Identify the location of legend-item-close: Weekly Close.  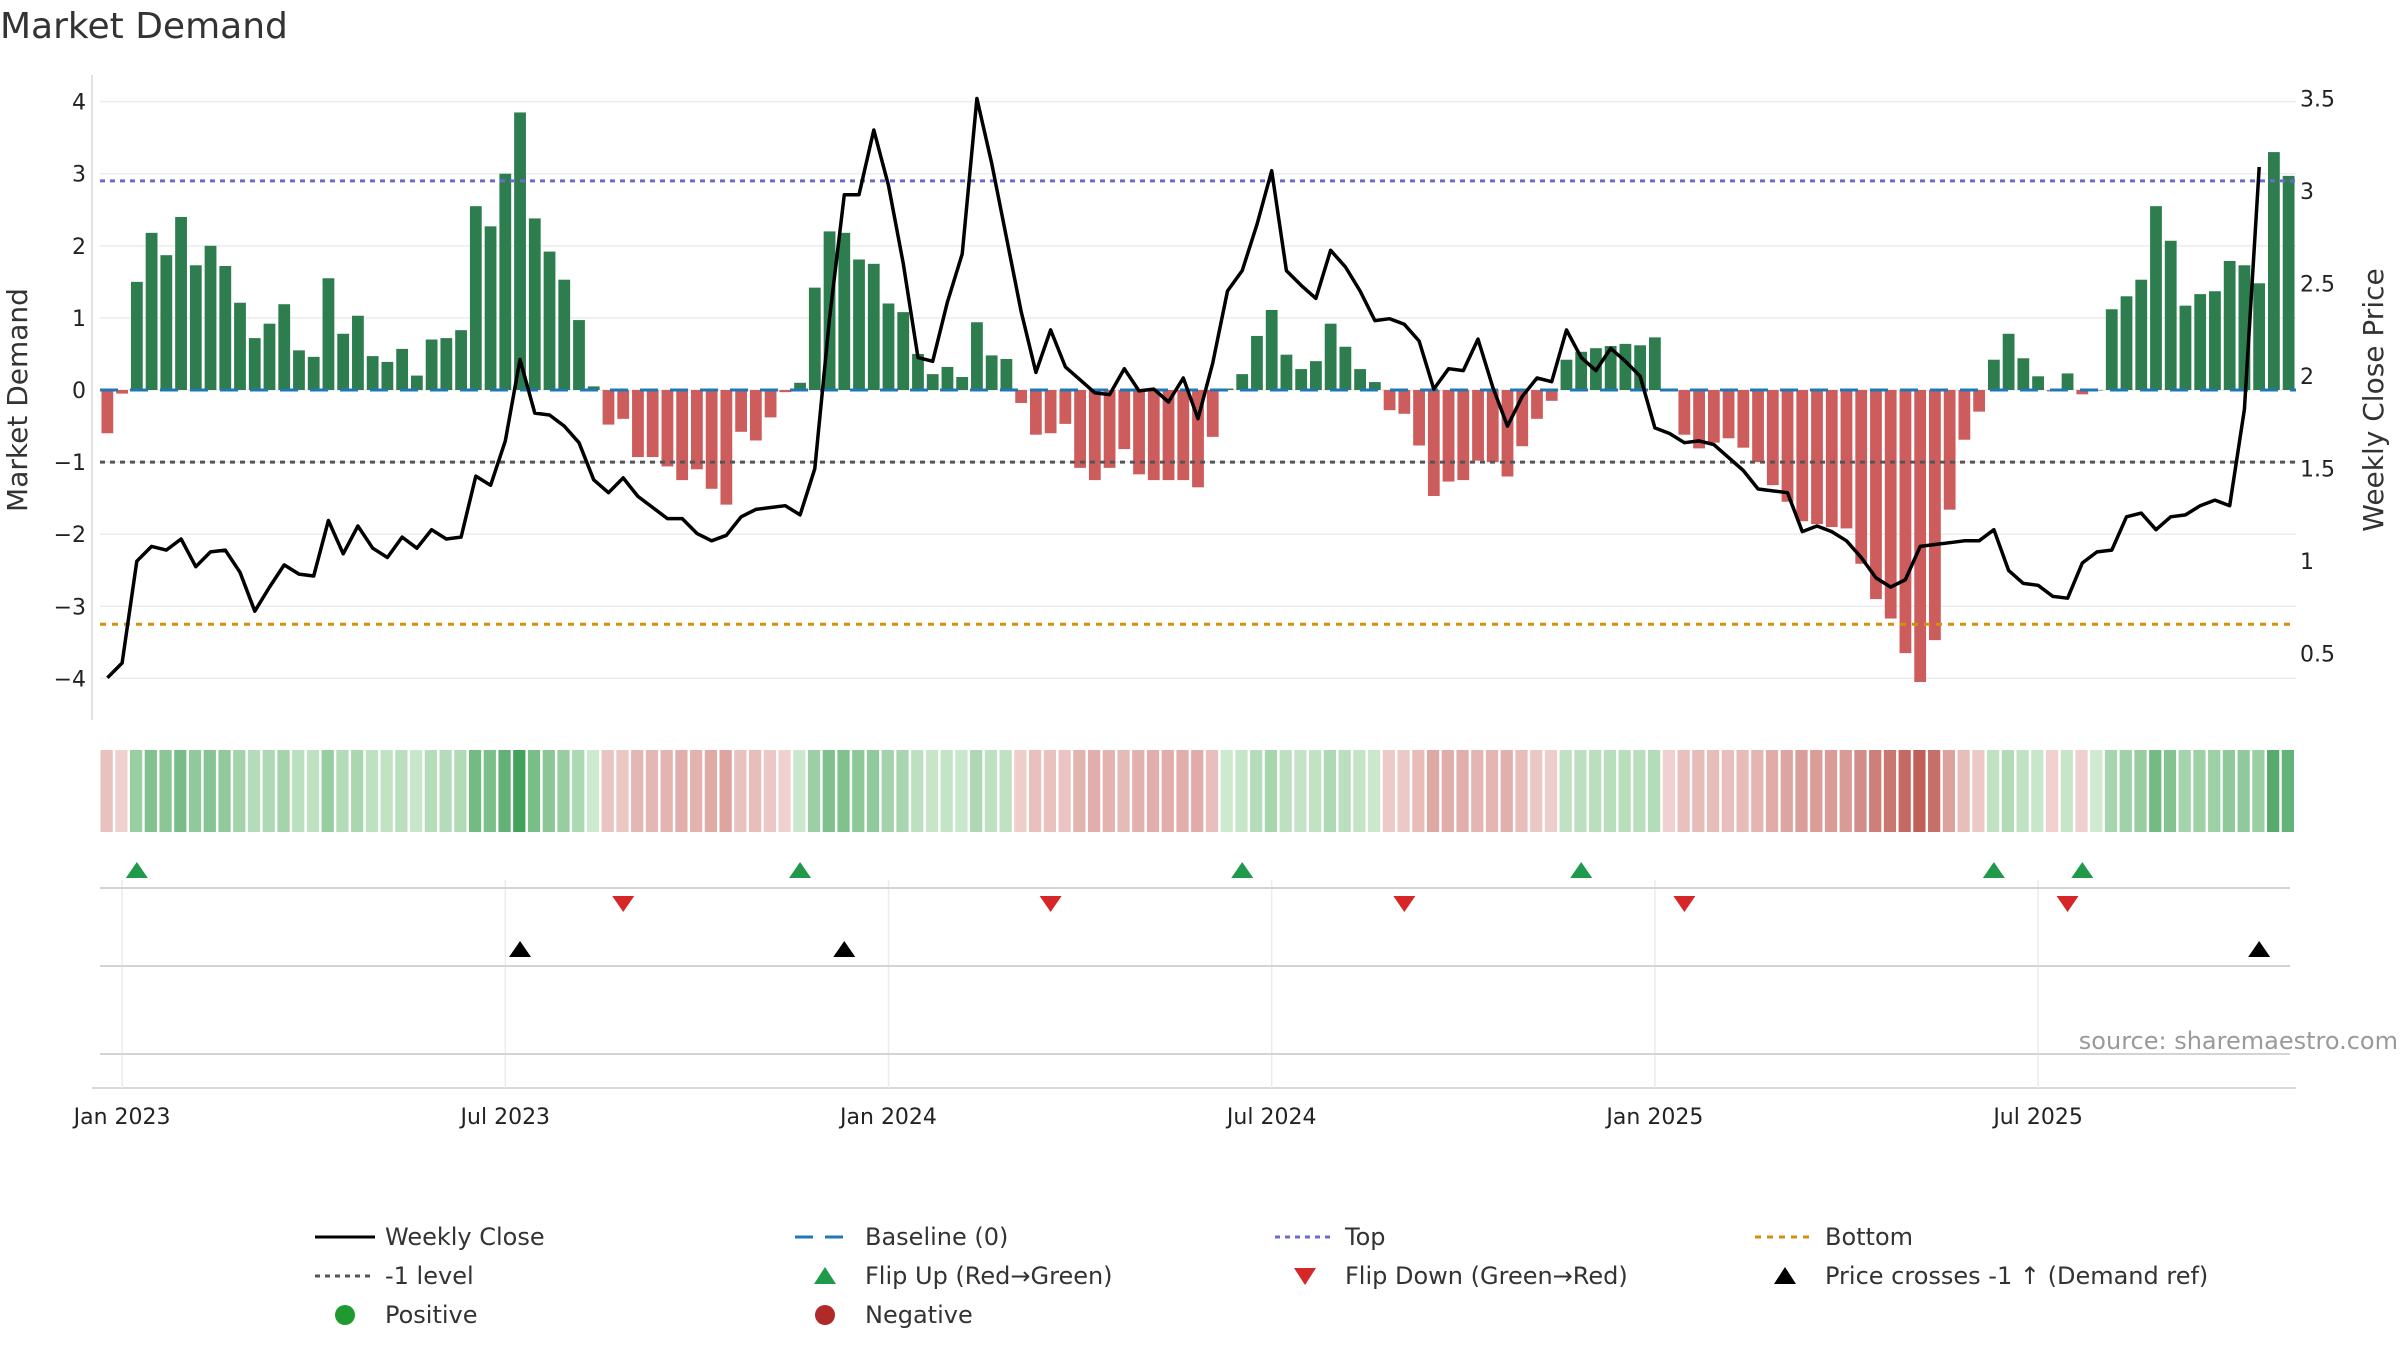
(430, 1237).